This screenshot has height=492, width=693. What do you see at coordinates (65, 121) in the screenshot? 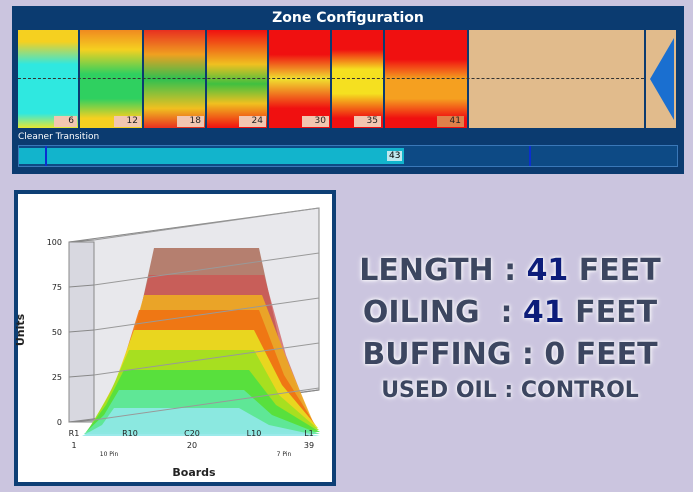
I see `zone-label: 6` at bounding box center [65, 121].